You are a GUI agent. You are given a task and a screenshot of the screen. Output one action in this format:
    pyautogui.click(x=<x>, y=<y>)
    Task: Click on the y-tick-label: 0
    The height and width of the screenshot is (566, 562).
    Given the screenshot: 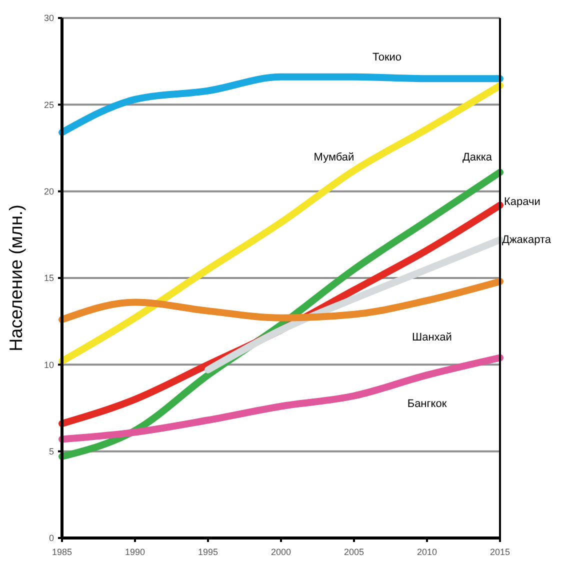 What is the action you would take?
    pyautogui.click(x=51, y=538)
    